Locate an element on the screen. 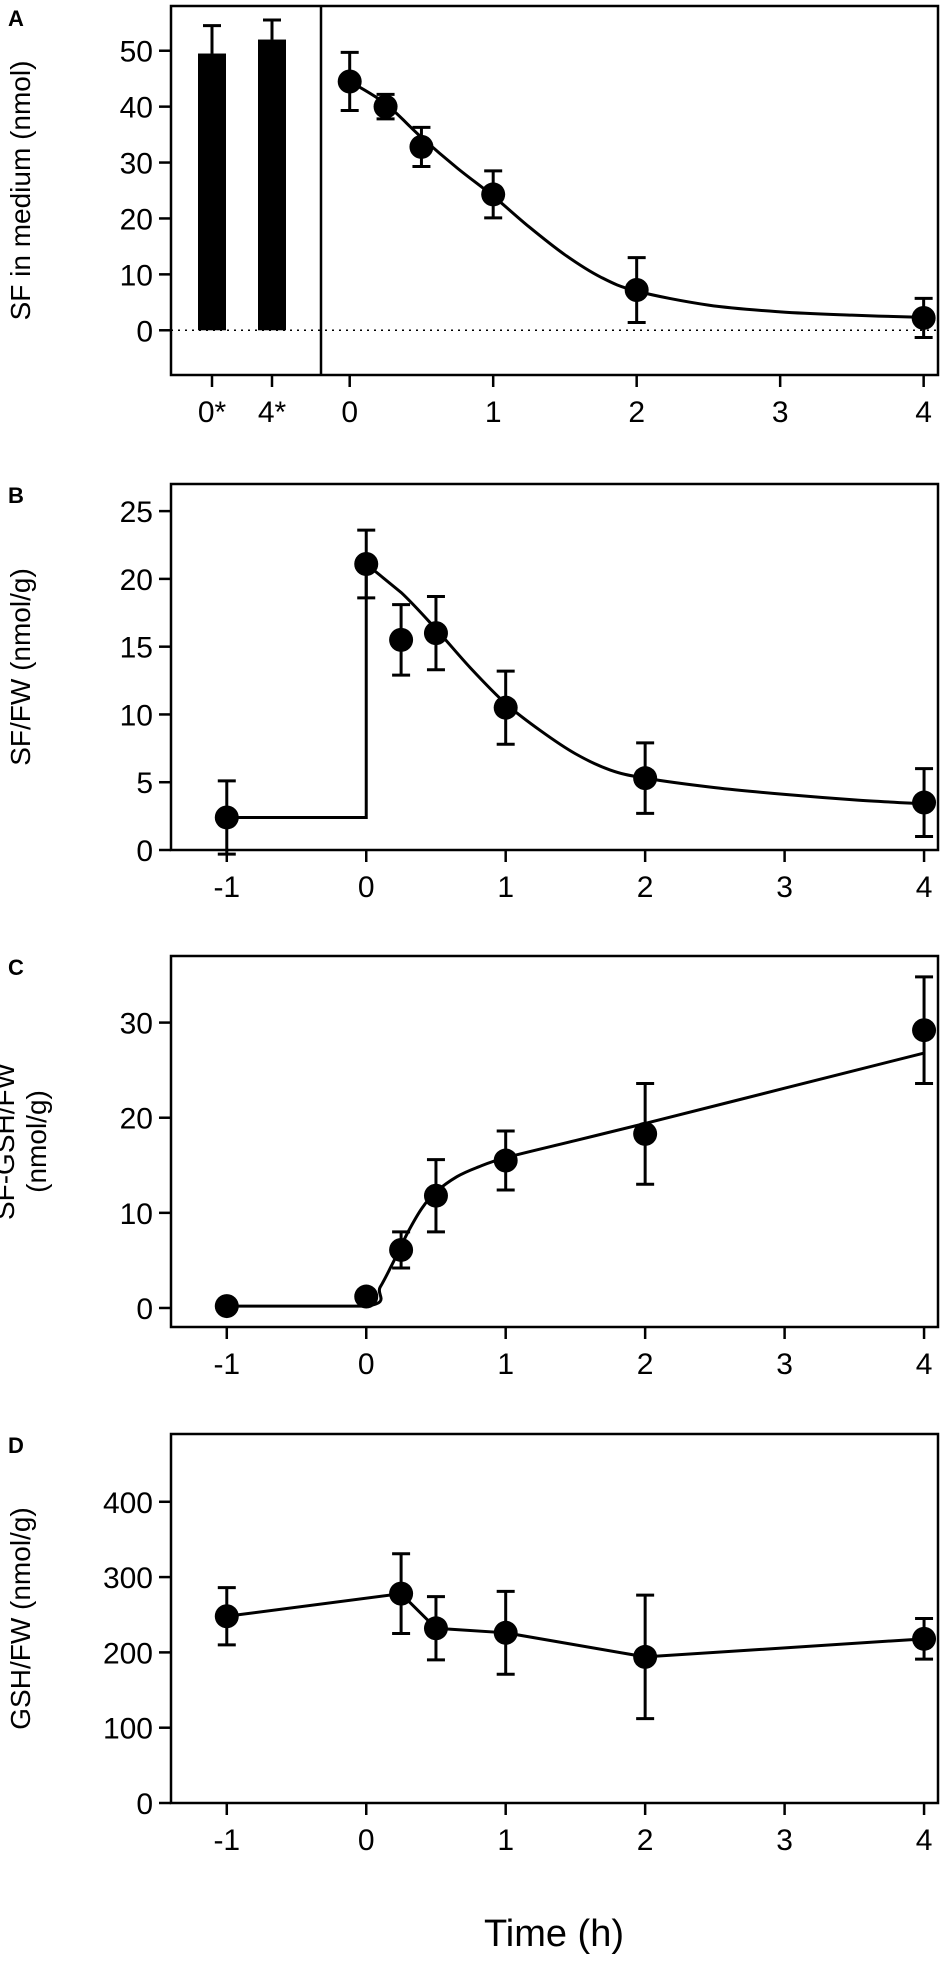 The width and height of the screenshot is (950, 1962). x-axis-label: Time (h) is located at coordinates (554, 1934).